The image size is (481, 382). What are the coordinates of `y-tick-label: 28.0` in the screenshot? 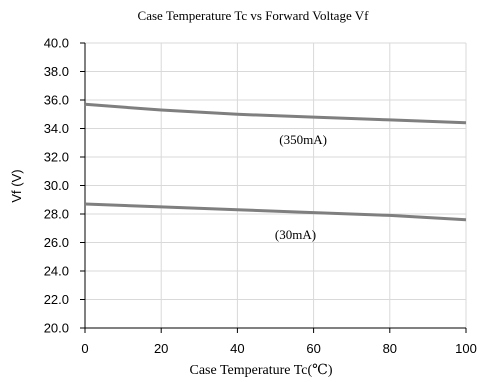 It's located at (56, 214).